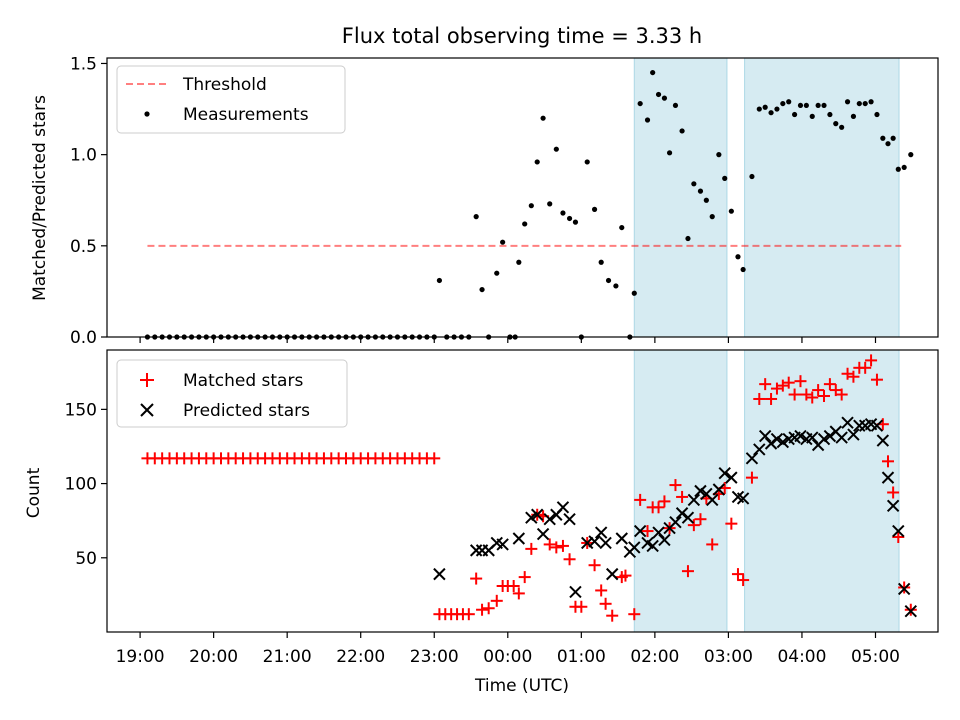 This screenshot has width=960, height=720. I want to click on legend-matched-label: Matched stars, so click(243, 381).